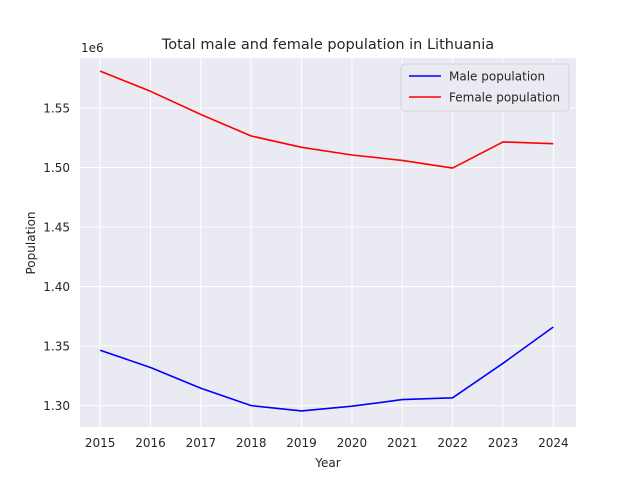 This screenshot has width=640, height=480. What do you see at coordinates (100, 443) in the screenshot?
I see `x-tick-label: 2015` at bounding box center [100, 443].